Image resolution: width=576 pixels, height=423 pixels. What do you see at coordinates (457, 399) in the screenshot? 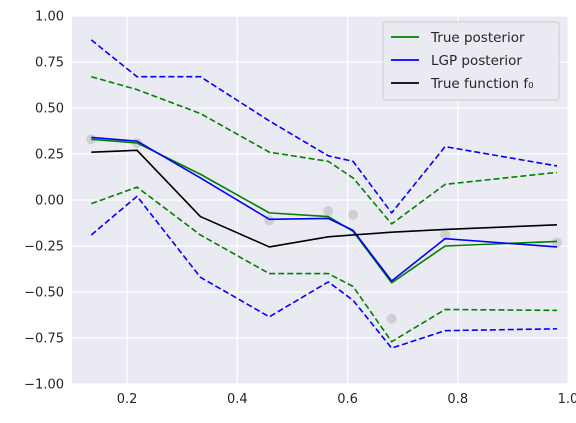
I see `x-tick-label: 0.8` at bounding box center [457, 399].